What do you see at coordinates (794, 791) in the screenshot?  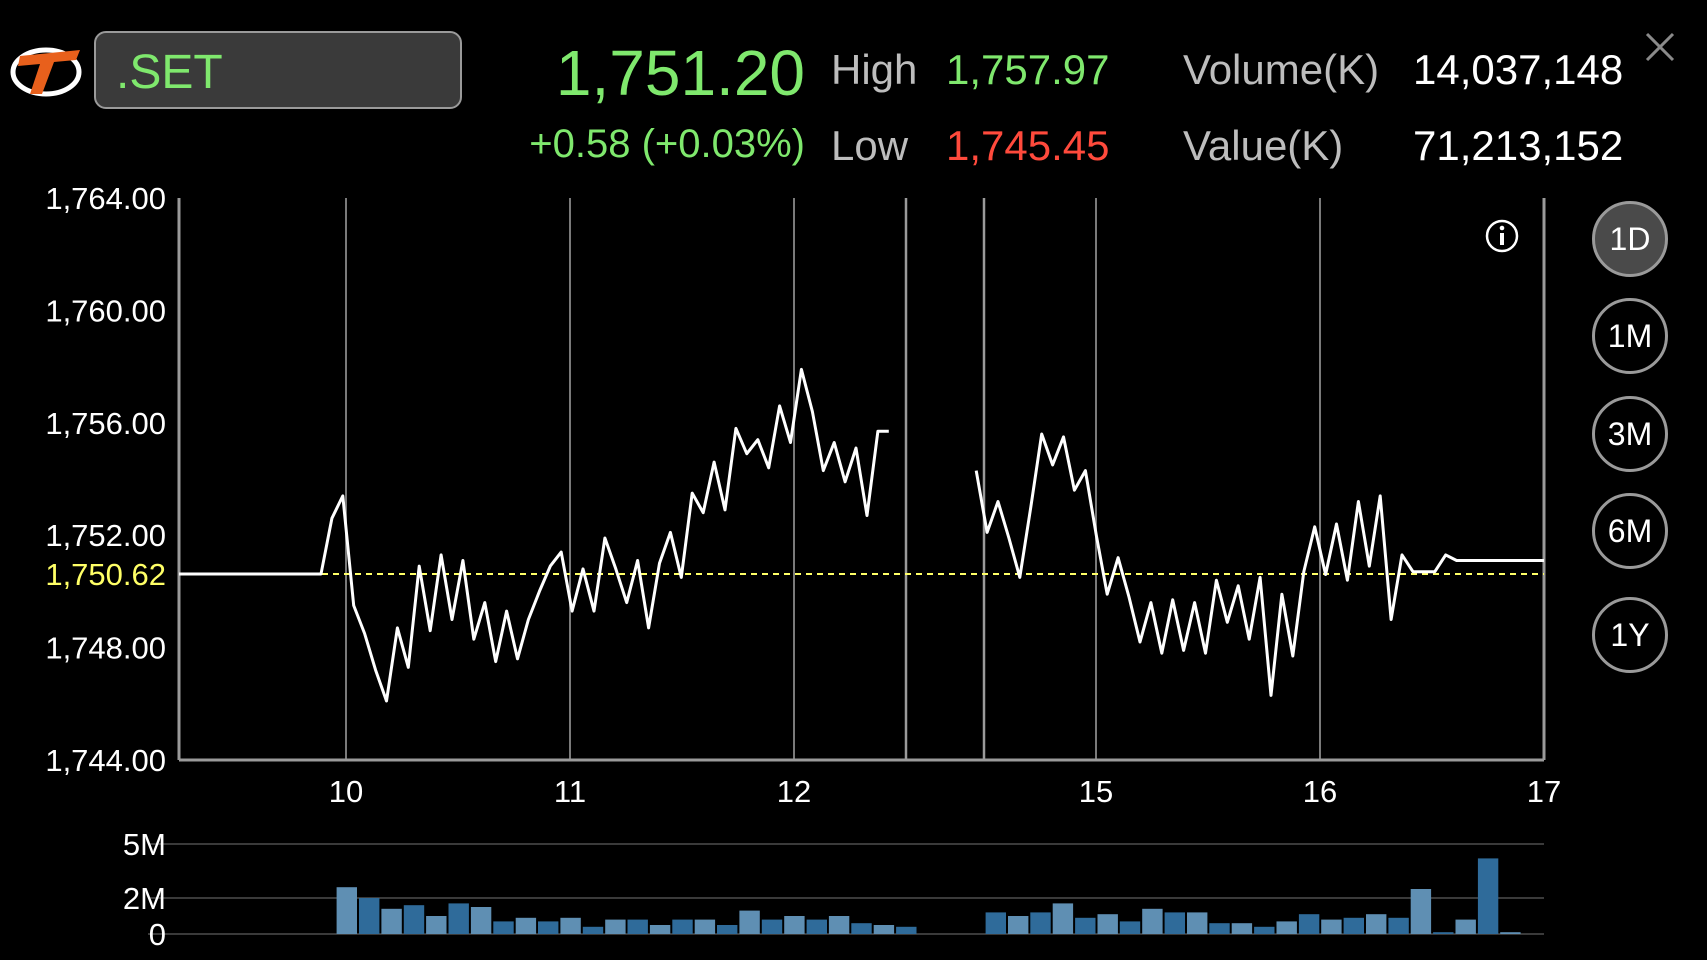 I see `x-tick-label: 12` at bounding box center [794, 791].